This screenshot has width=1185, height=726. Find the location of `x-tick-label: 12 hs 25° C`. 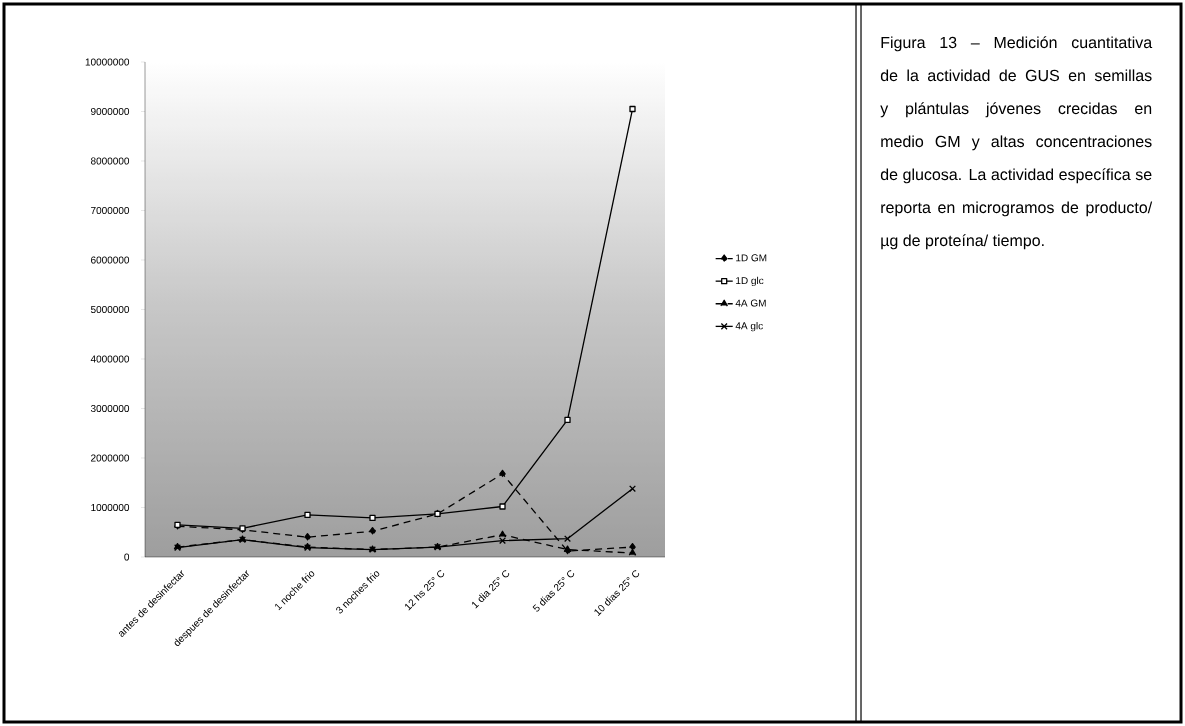

x-tick-label: 12 hs 25° C is located at coordinates (425, 590).